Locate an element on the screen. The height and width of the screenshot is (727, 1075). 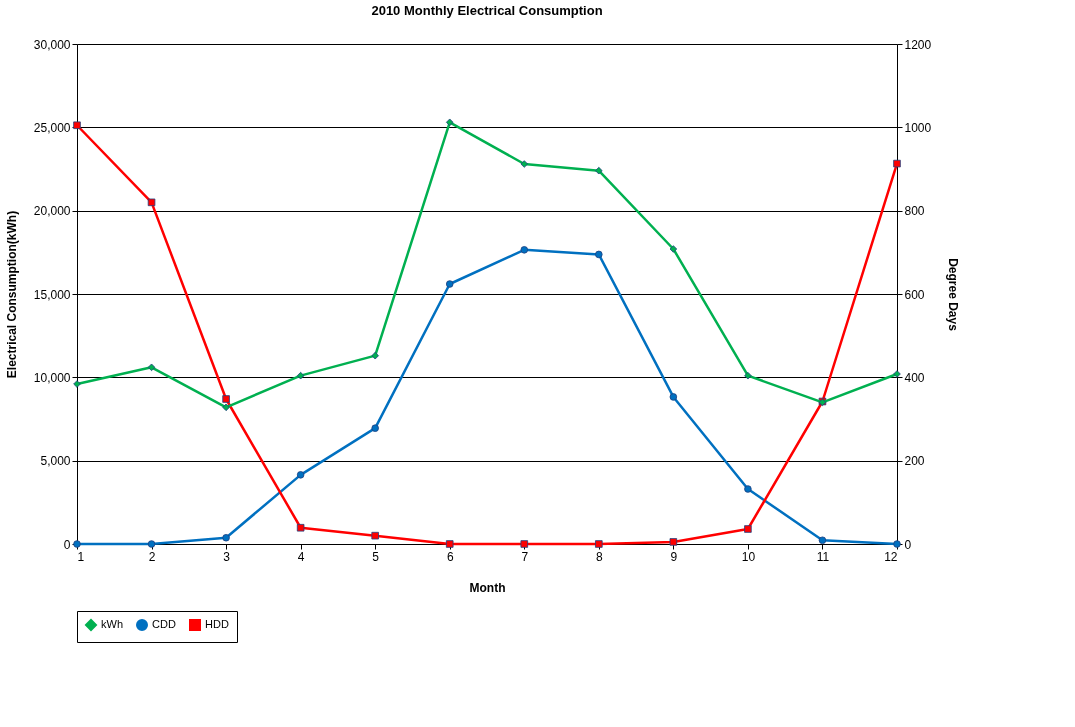
x-tick-label: 10 is located at coordinates (748, 556).